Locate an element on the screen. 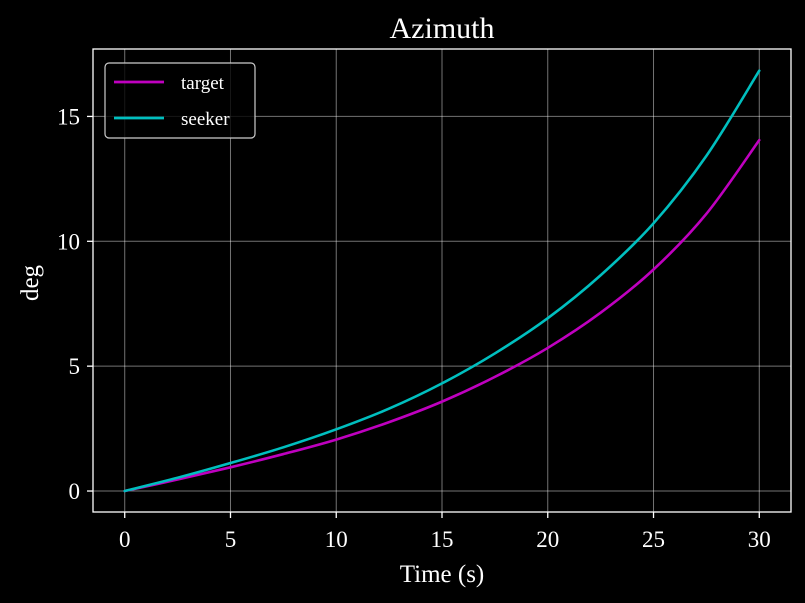  x-axis-title: Time (s) is located at coordinates (442, 574).